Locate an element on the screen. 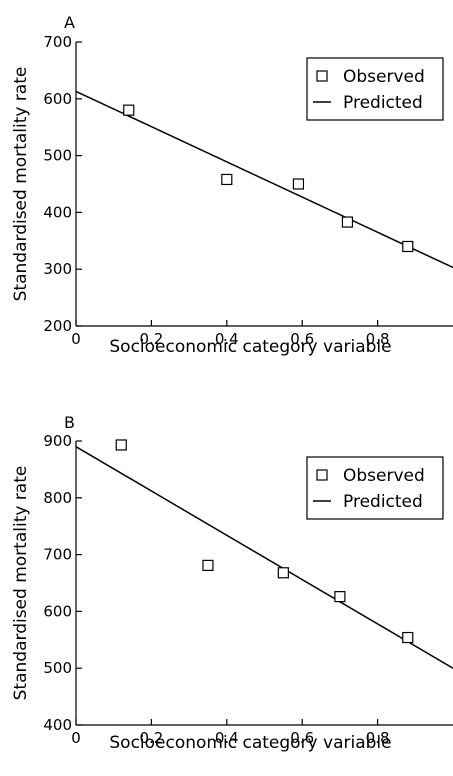  panel-letter: A is located at coordinates (69, 22).